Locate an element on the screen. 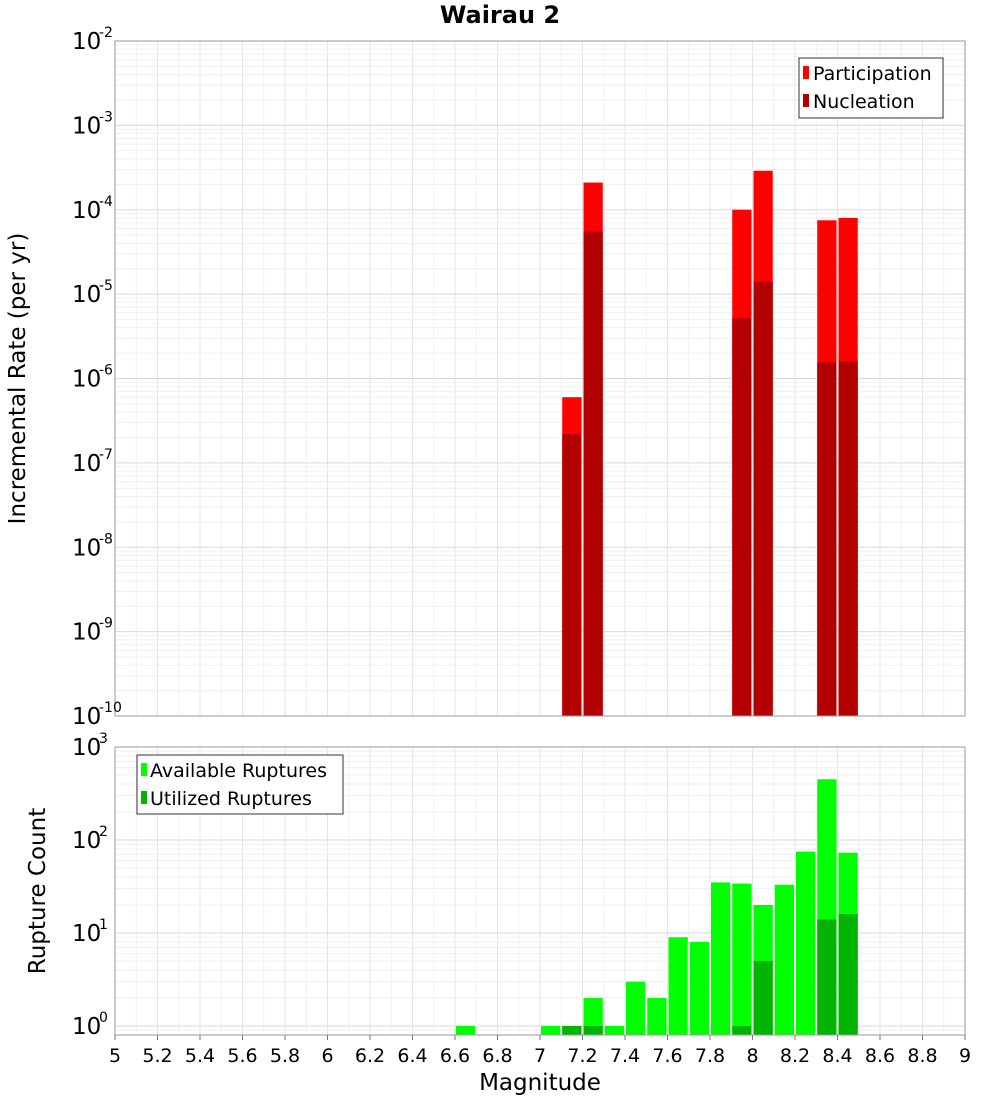  legend-label-participation: Participation is located at coordinates (872, 74).